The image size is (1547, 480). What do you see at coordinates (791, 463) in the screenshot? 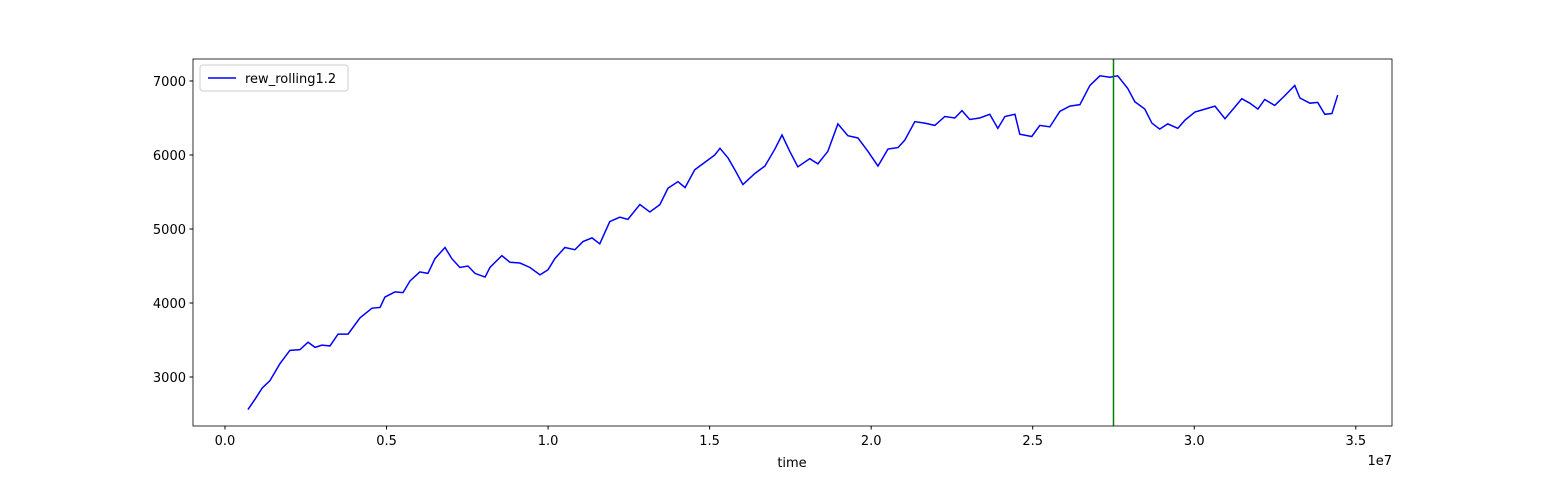
I see `x-axis-label: time` at bounding box center [791, 463].